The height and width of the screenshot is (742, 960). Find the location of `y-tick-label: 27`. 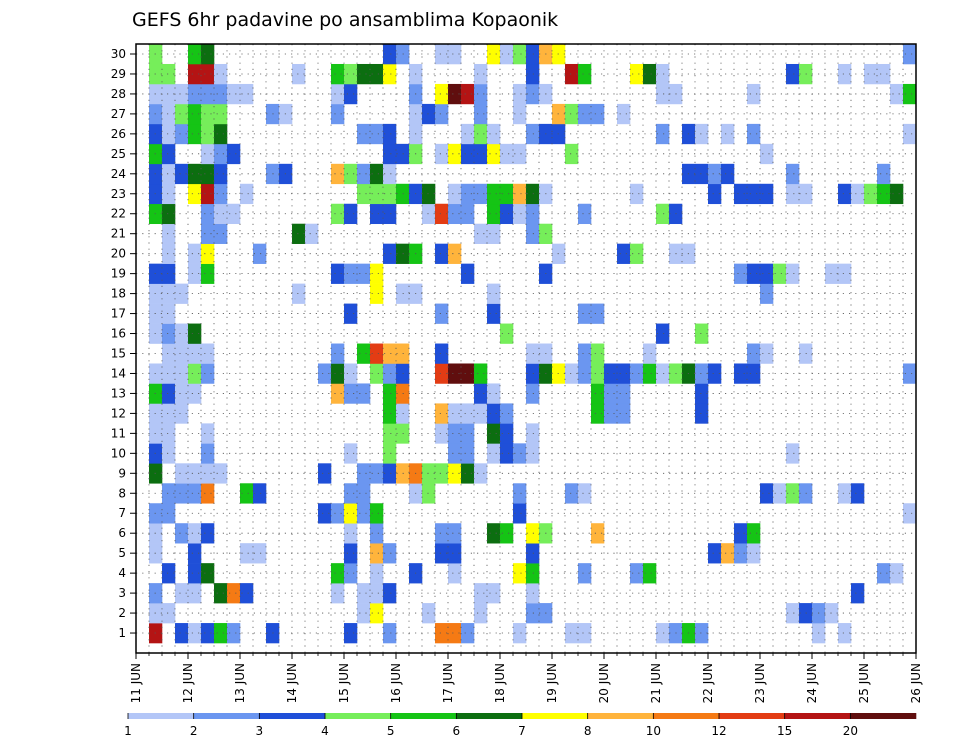

y-tick-label: 27 is located at coordinates (118, 114).